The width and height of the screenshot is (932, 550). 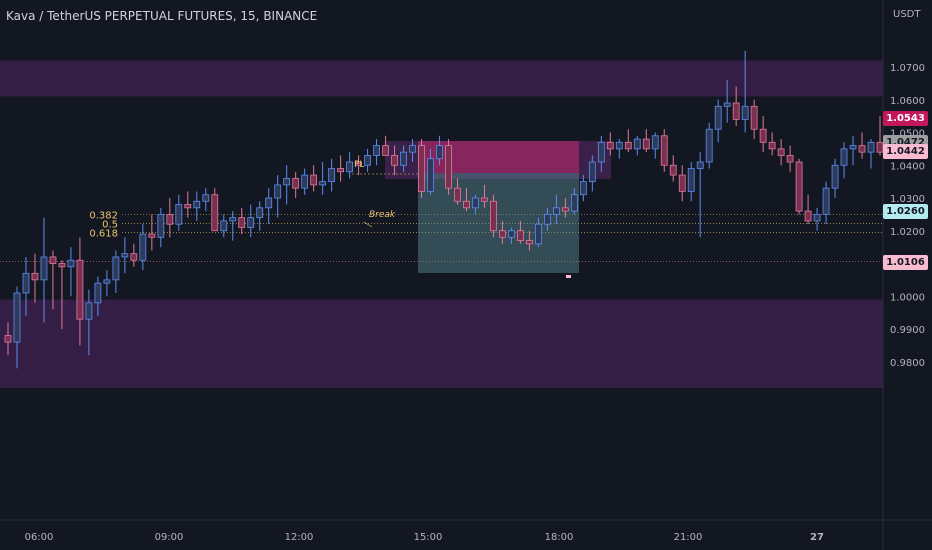 I want to click on price-badge: 1.0543, so click(x=905, y=119).